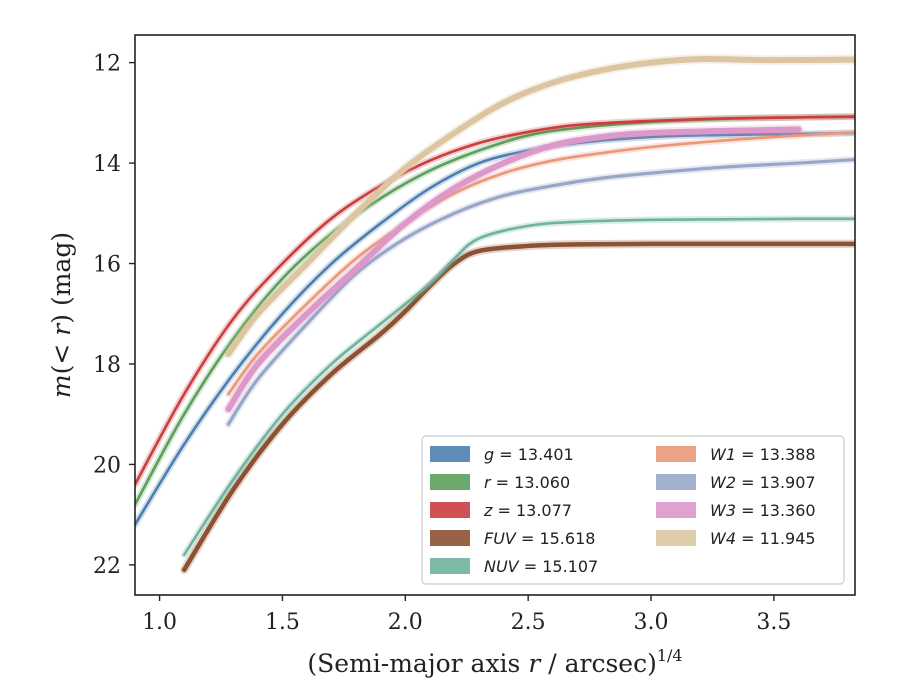  I want to click on legend-box, so click(633, 510).